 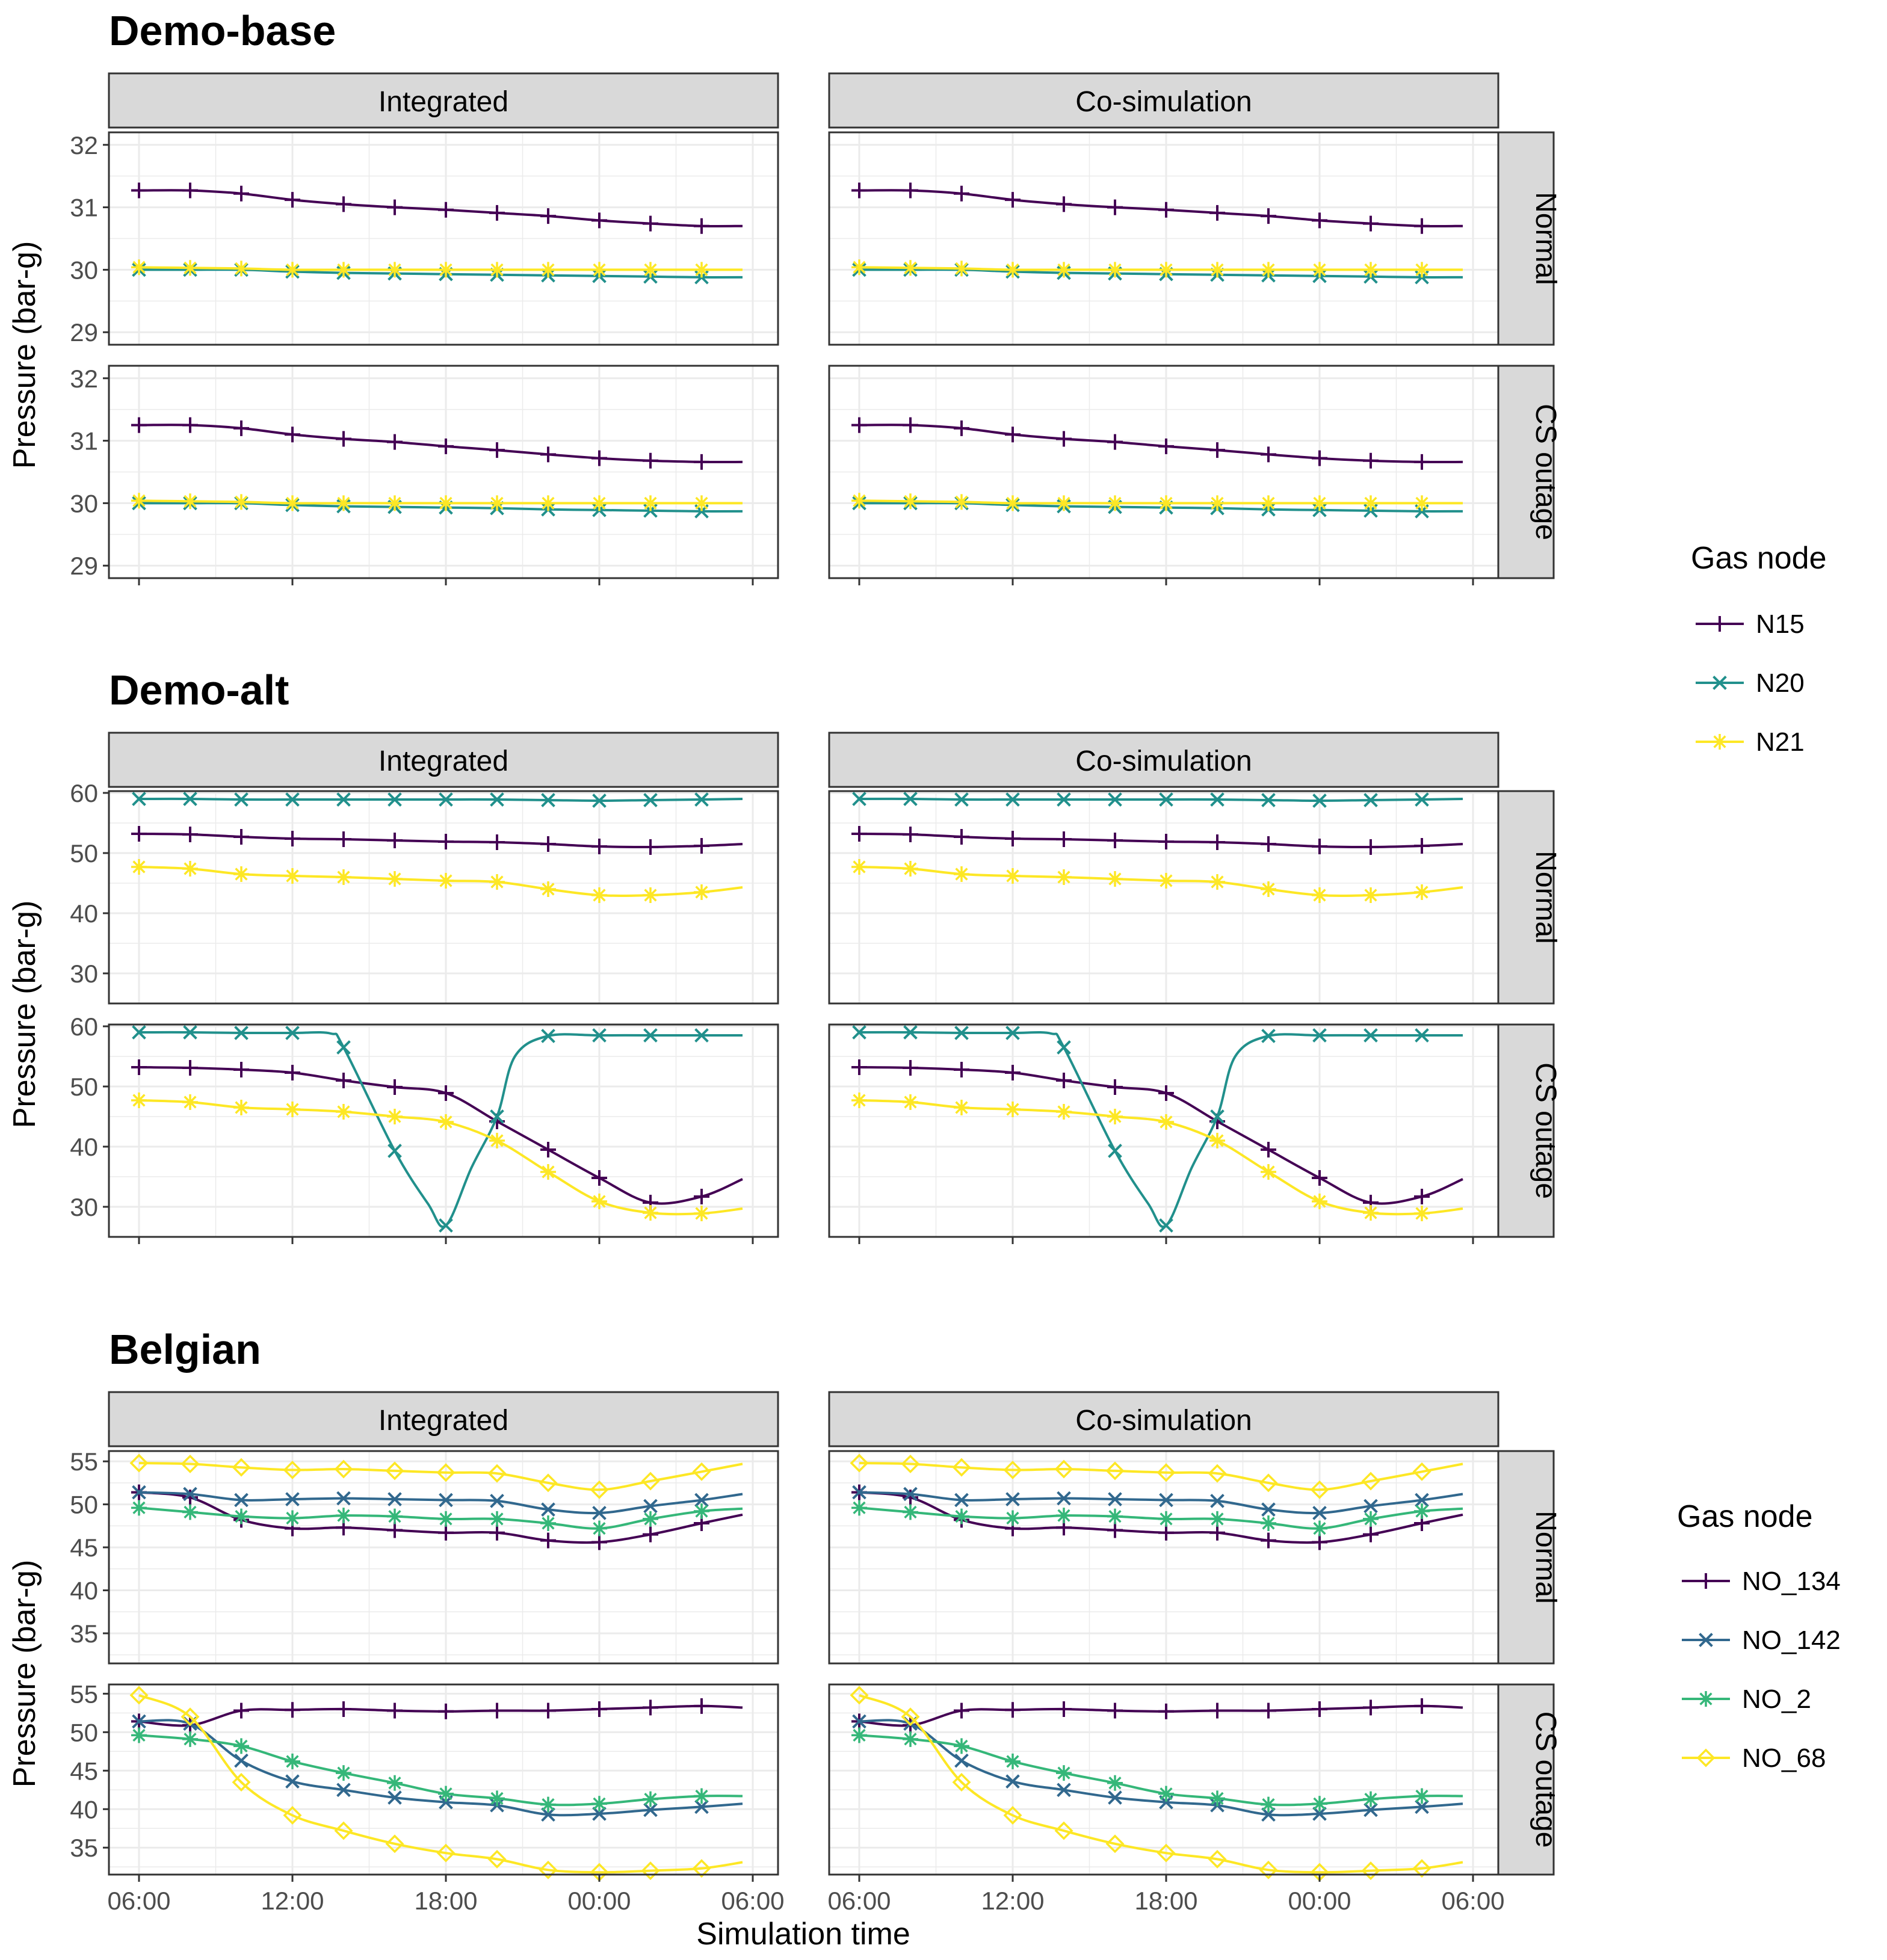 What do you see at coordinates (443, 761) in the screenshot?
I see `column-strip-label: Integrated` at bounding box center [443, 761].